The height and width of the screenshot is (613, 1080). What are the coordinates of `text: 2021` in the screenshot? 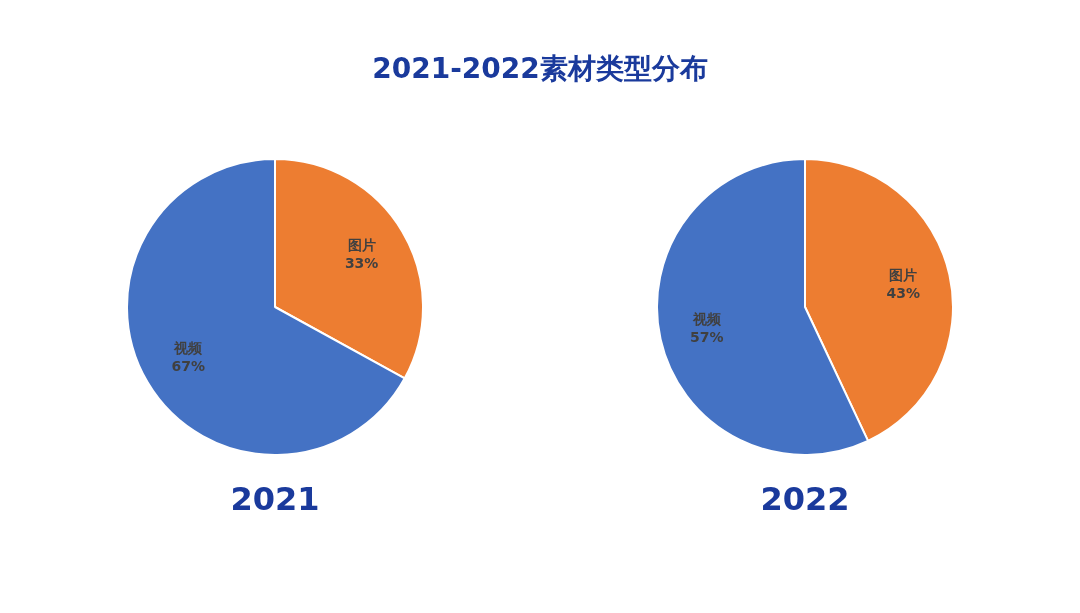 It's located at (275, 499).